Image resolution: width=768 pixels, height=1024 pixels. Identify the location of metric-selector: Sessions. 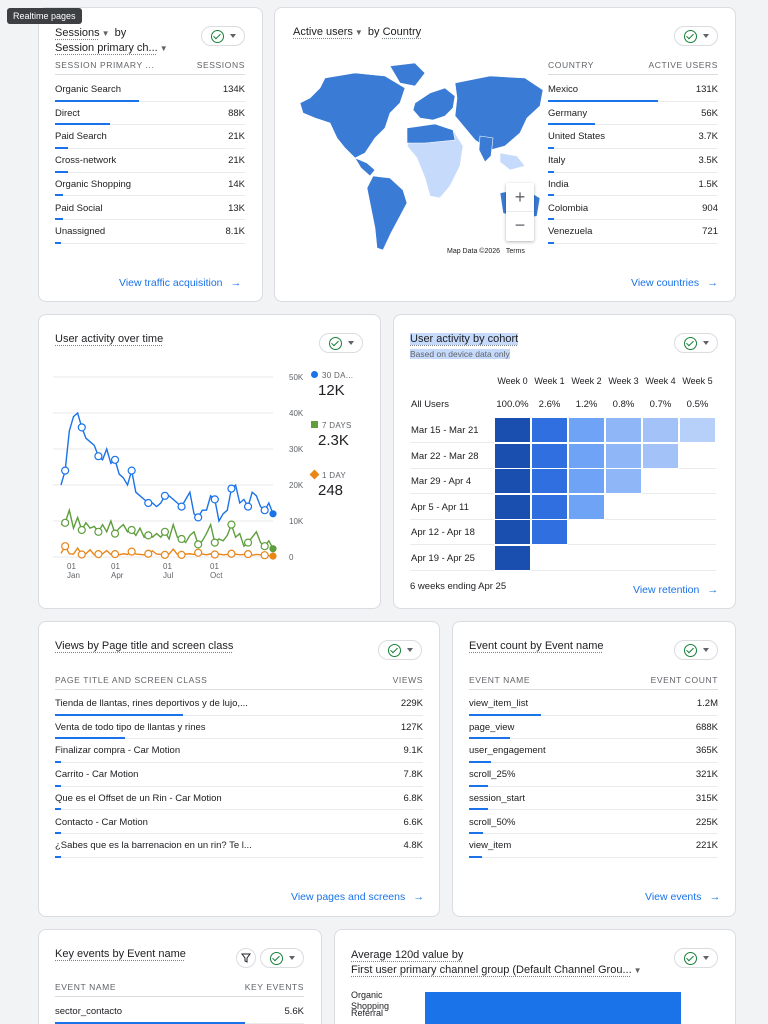
(77, 33).